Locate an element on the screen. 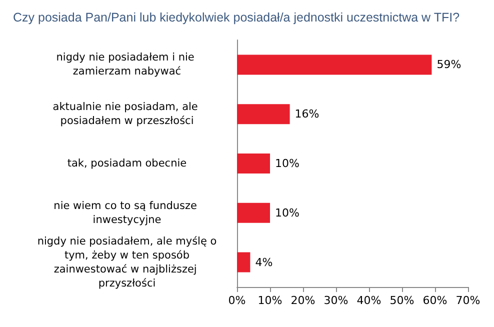 Image resolution: width=494 pixels, height=327 pixels. x-tick-label: 10% is located at coordinates (270, 300).